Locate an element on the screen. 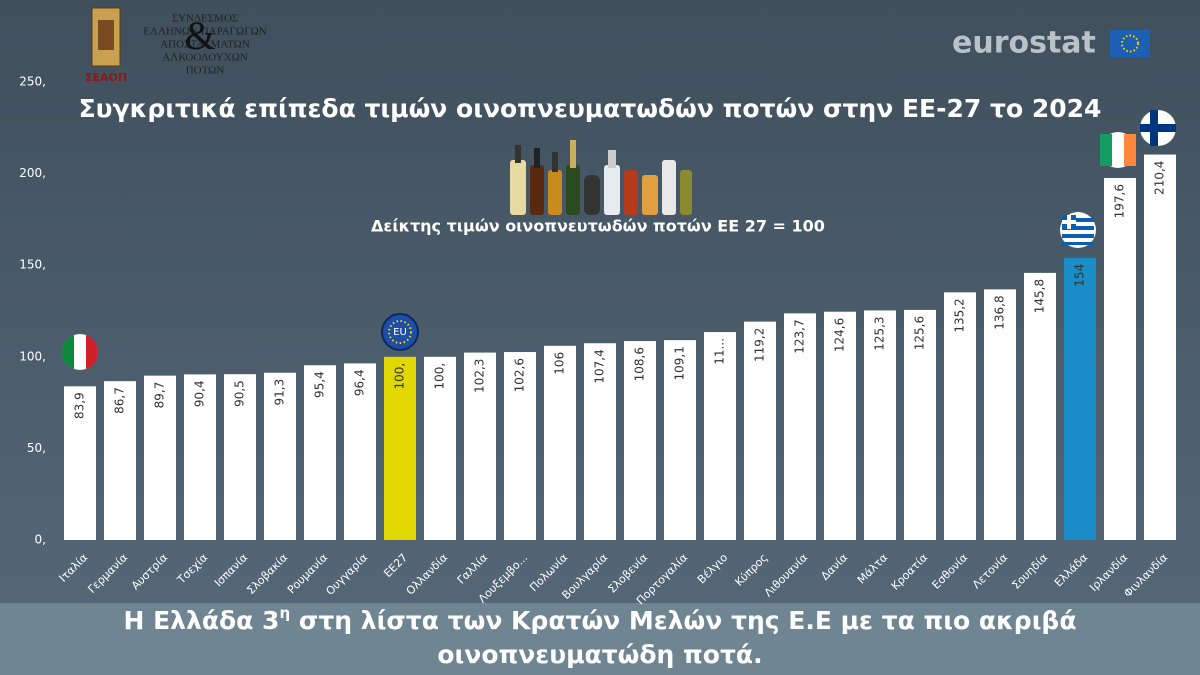 The width and height of the screenshot is (1200, 675). eu-flag is located at coordinates (1130, 43).